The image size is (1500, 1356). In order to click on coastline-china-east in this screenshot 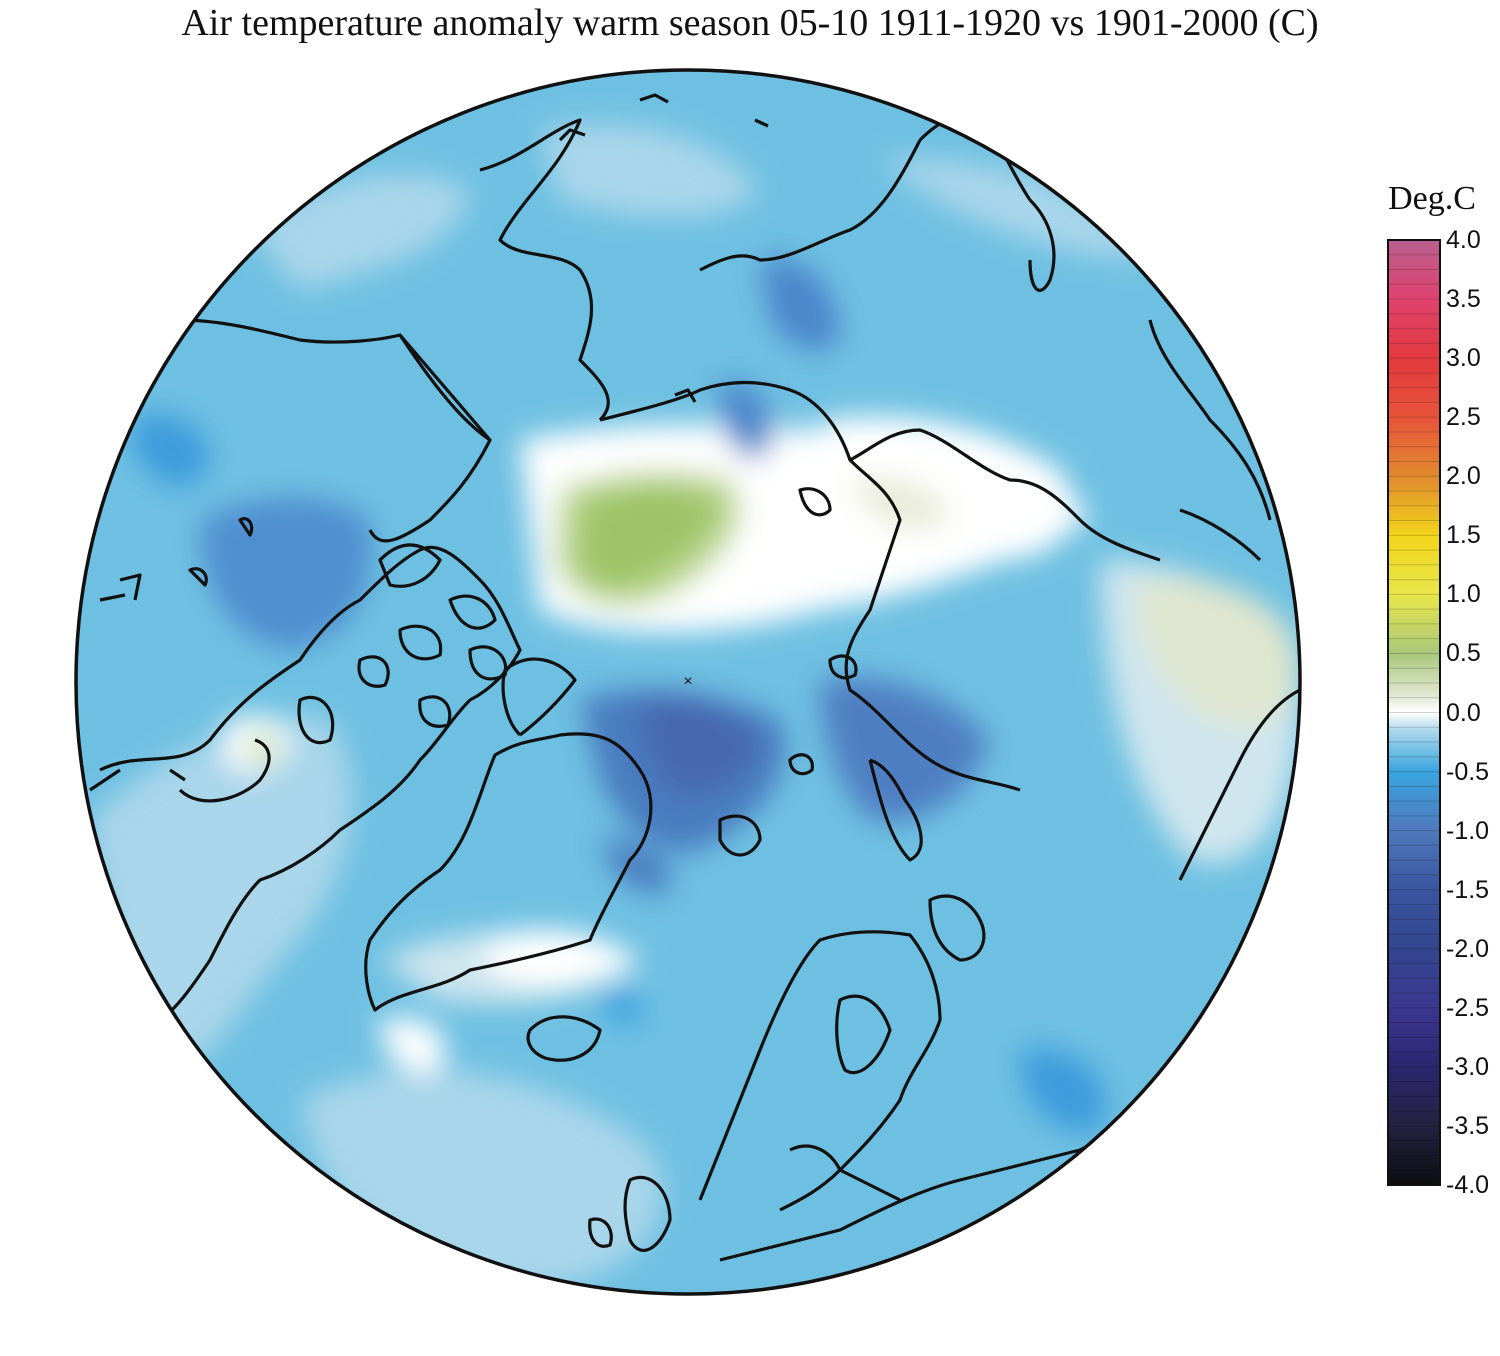, I will do `click(1220, 535)`.